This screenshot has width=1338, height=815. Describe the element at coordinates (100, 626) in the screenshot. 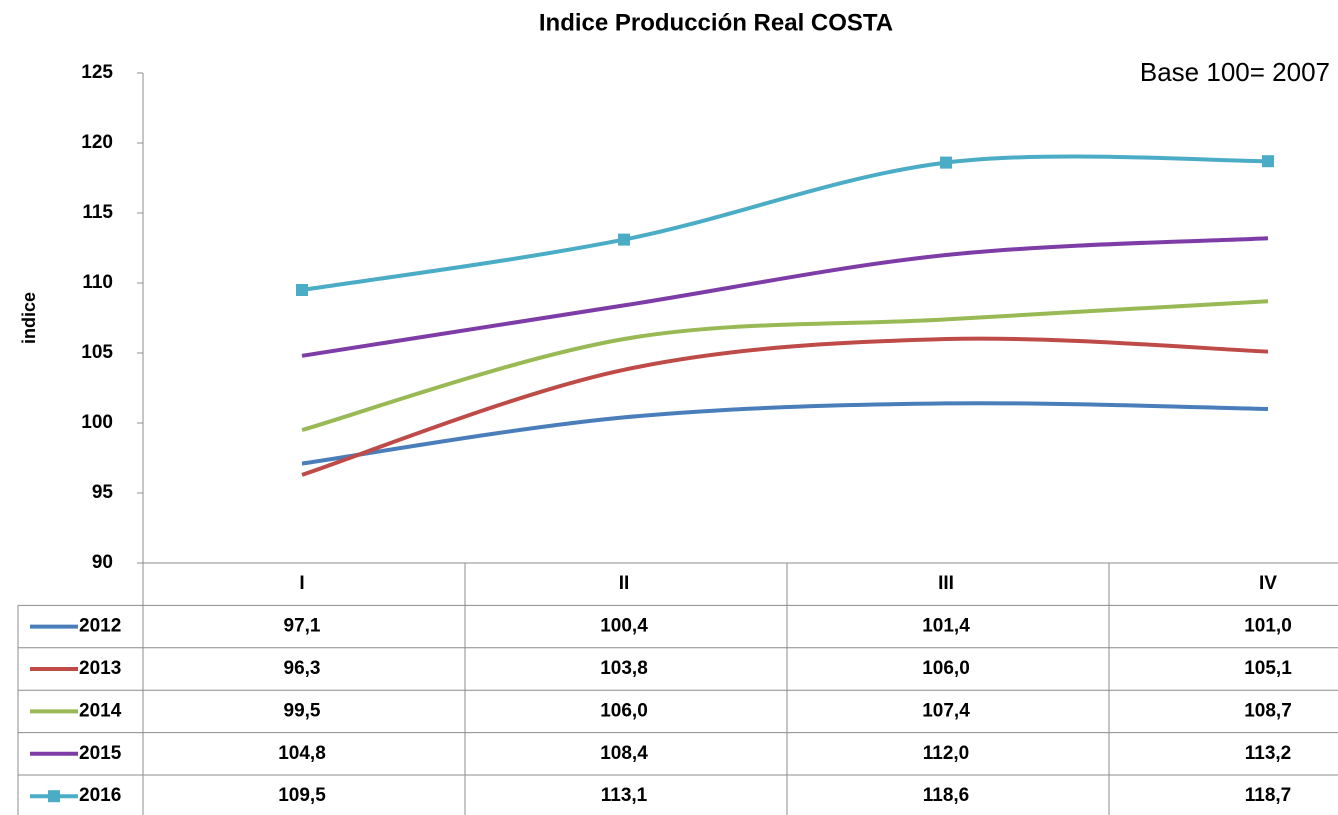

I see `legend-label: 2012` at that location.